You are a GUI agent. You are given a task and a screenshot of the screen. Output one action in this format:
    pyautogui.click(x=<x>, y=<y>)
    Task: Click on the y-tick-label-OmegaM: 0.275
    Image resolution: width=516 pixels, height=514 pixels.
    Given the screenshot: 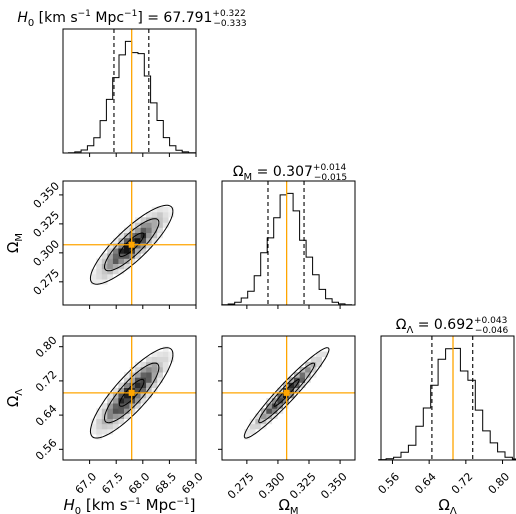 What is the action you would take?
    pyautogui.click(x=46, y=281)
    